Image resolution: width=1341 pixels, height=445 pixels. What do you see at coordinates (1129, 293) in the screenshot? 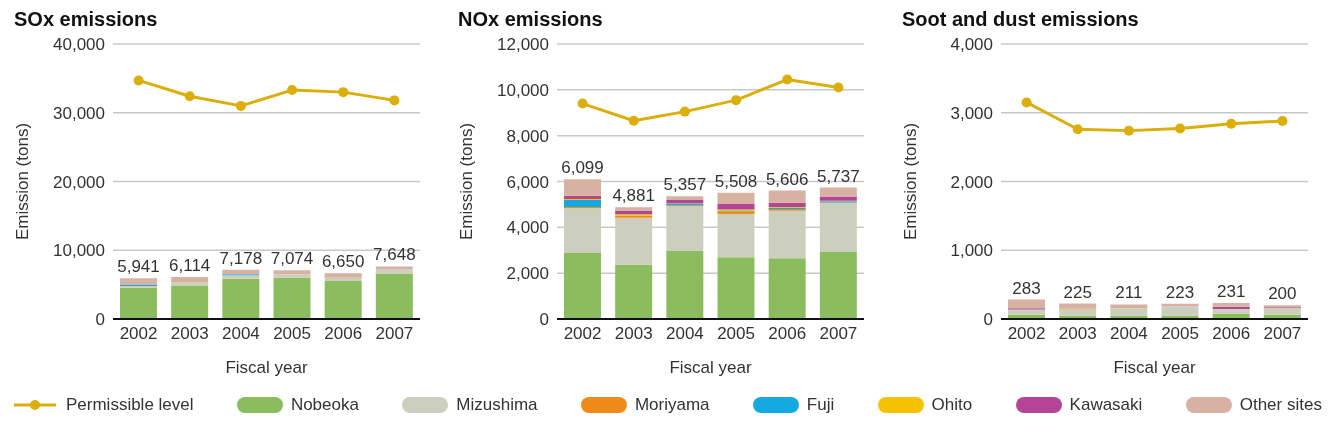
I see `total-label: 211` at bounding box center [1129, 293].